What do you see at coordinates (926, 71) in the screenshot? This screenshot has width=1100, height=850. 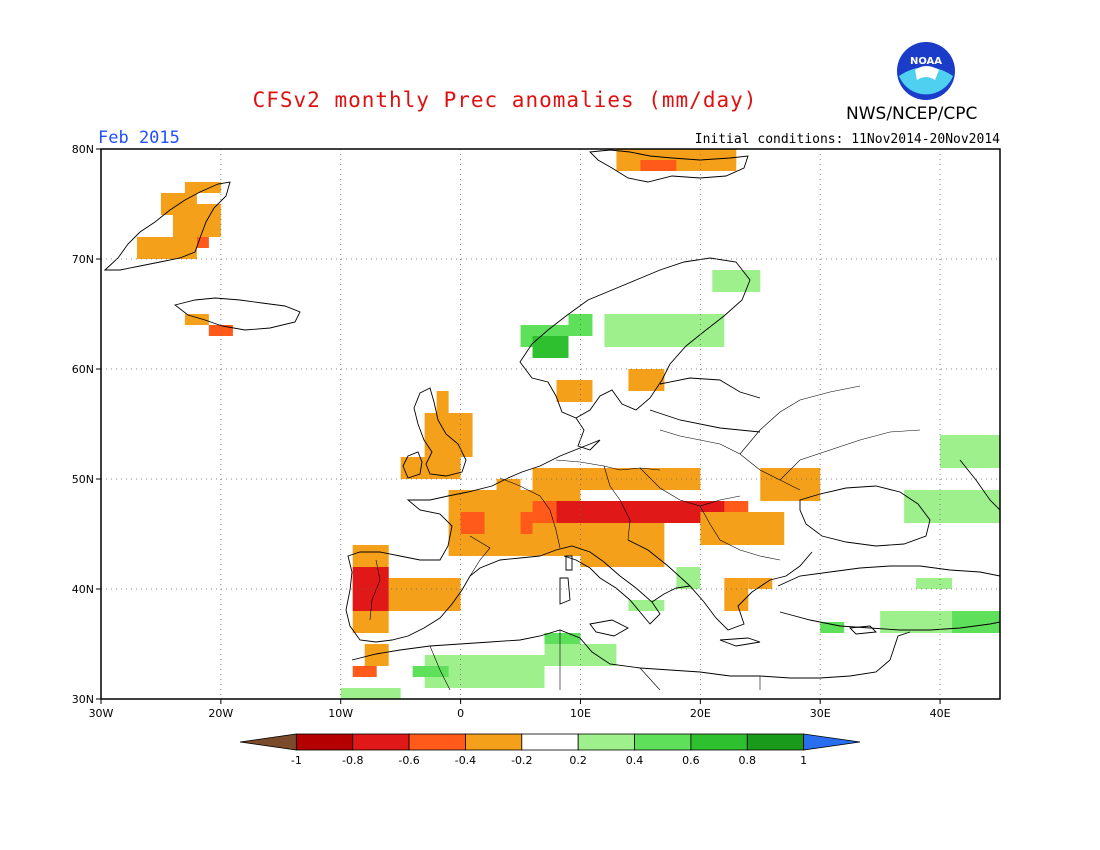 I see `noaa-logo-icon: NOAA` at bounding box center [926, 71].